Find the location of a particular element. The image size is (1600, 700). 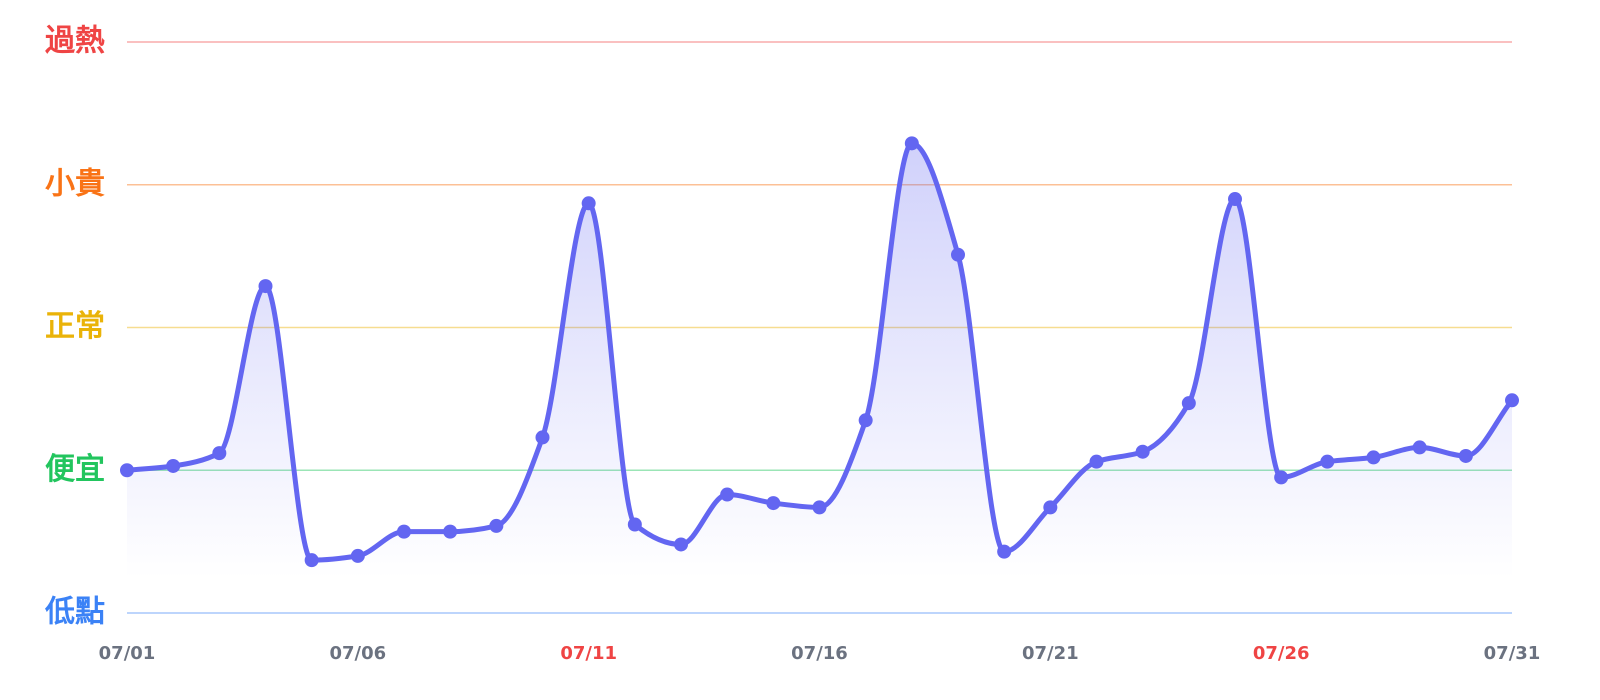

y-tick-label: 低點 is located at coordinates (74, 612).